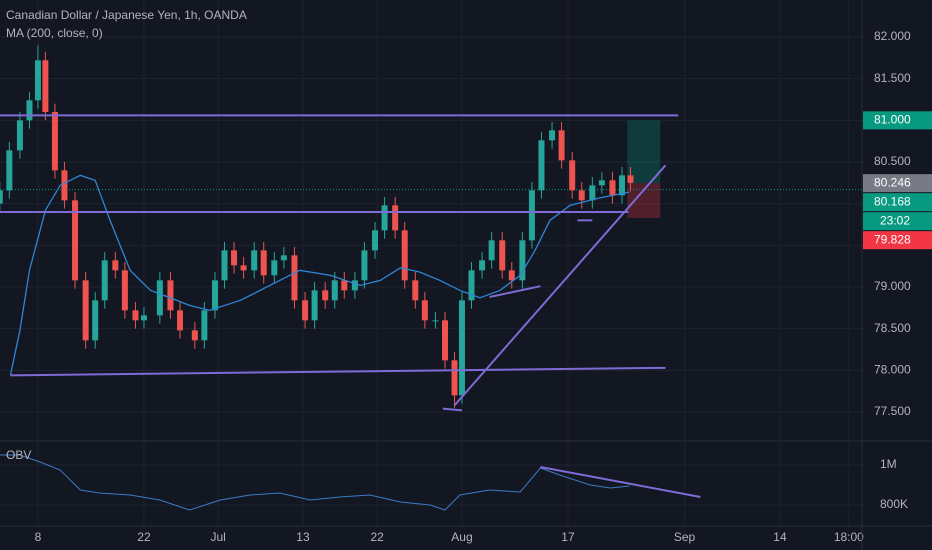 This screenshot has height=550, width=932. What do you see at coordinates (685, 537) in the screenshot?
I see `x-tick-label: Sep` at bounding box center [685, 537].